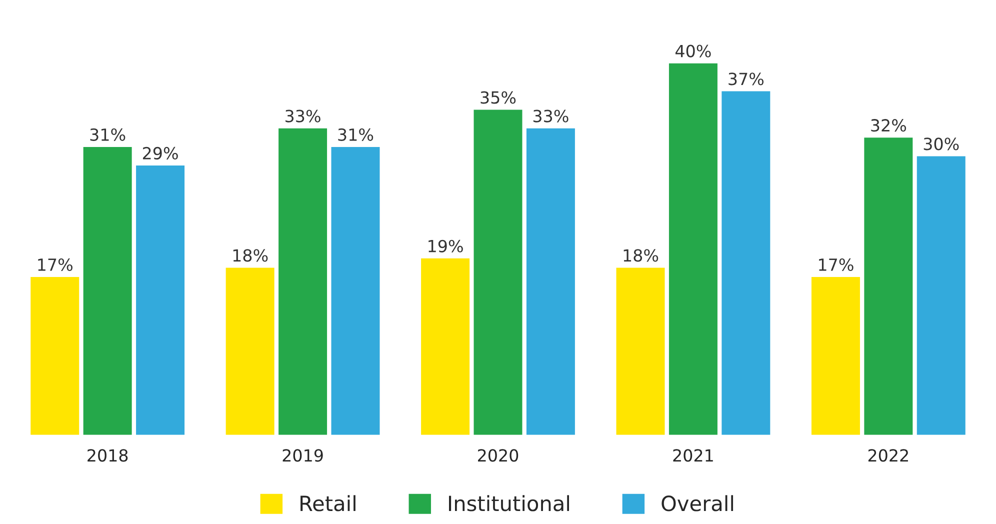 The height and width of the screenshot is (524, 996). I want to click on legend-label: Retail, so click(328, 503).